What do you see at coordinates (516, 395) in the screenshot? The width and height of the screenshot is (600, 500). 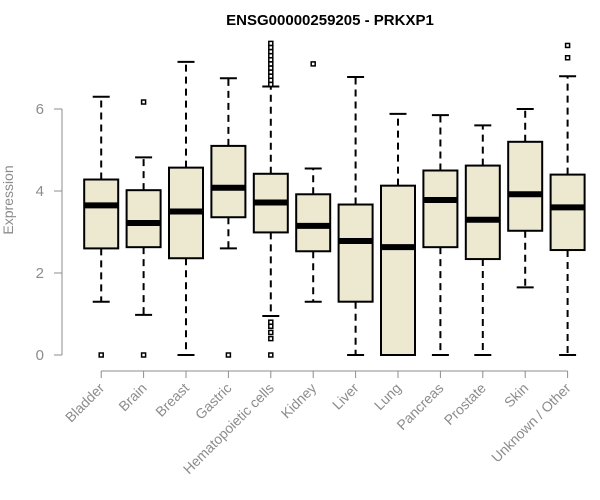 I see `x-tick-label: Skin` at bounding box center [516, 395].